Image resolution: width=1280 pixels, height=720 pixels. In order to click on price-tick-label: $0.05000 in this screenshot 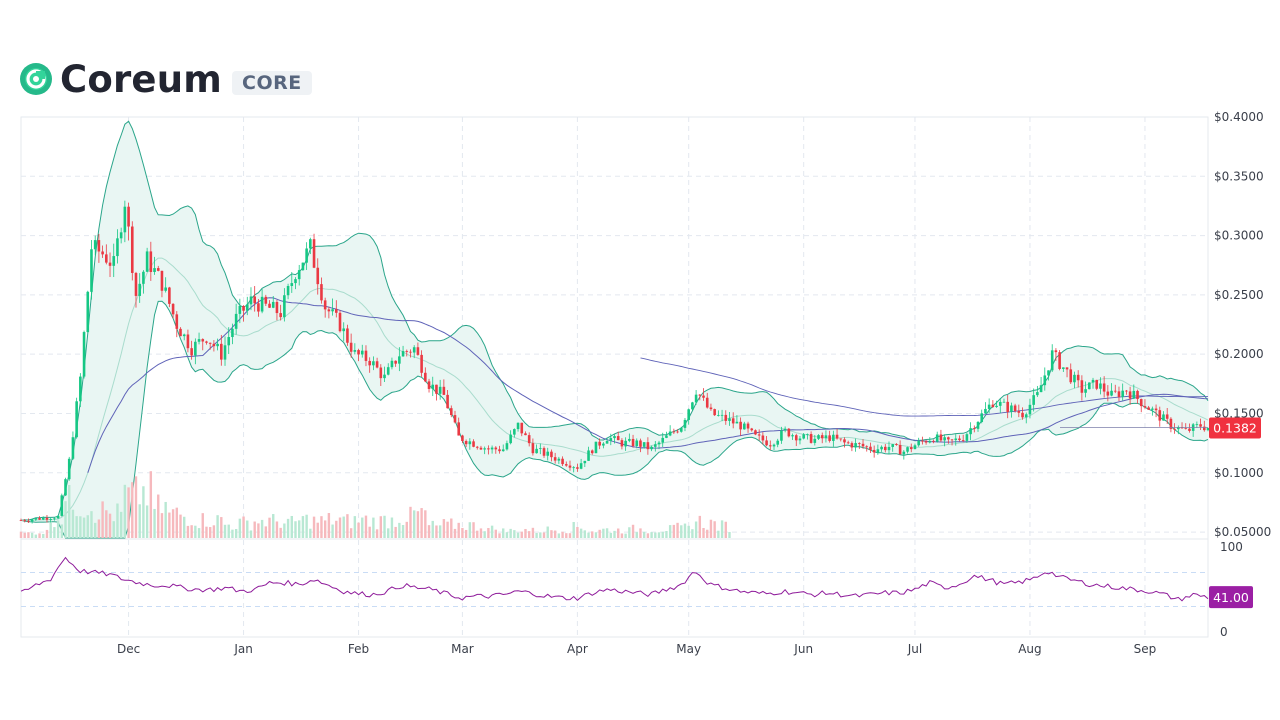, I will do `click(1242, 532)`.